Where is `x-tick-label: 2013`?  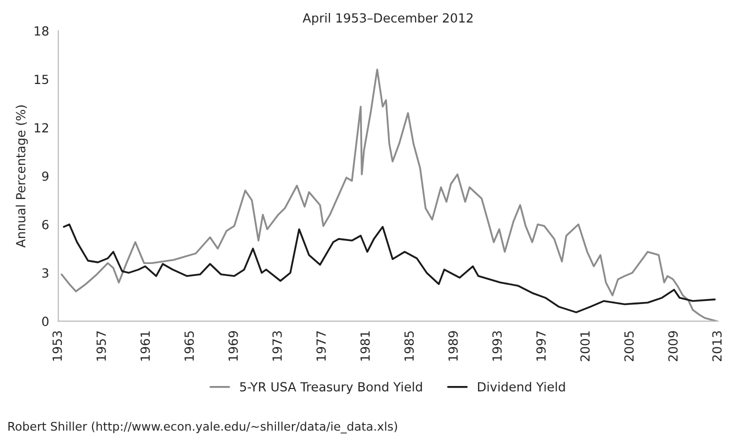 x-tick-label: 2013 is located at coordinates (717, 346).